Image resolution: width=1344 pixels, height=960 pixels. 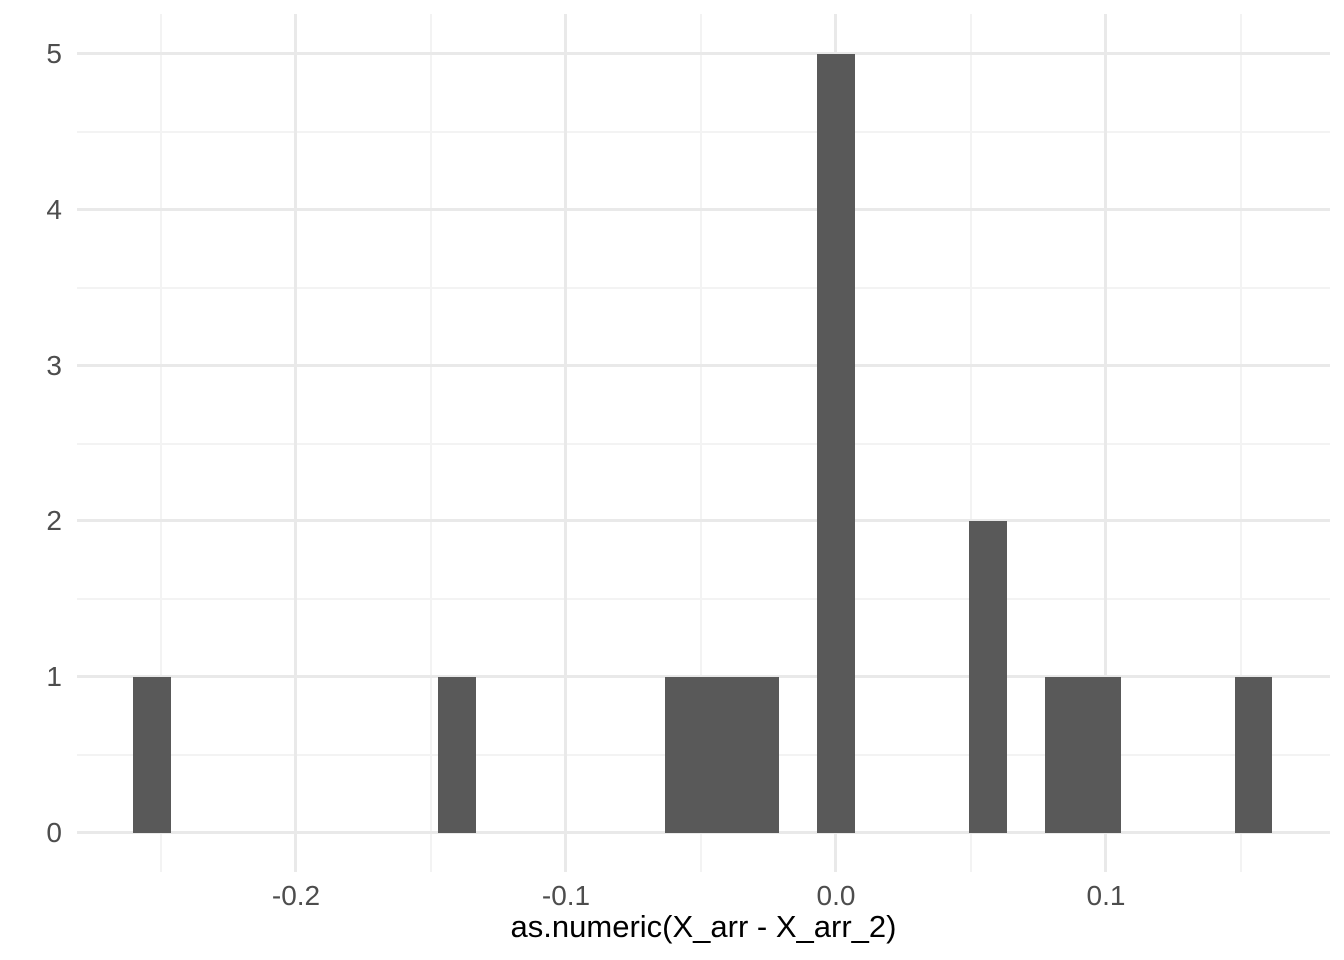 I want to click on x-tick-label: -0.1, so click(x=566, y=895).